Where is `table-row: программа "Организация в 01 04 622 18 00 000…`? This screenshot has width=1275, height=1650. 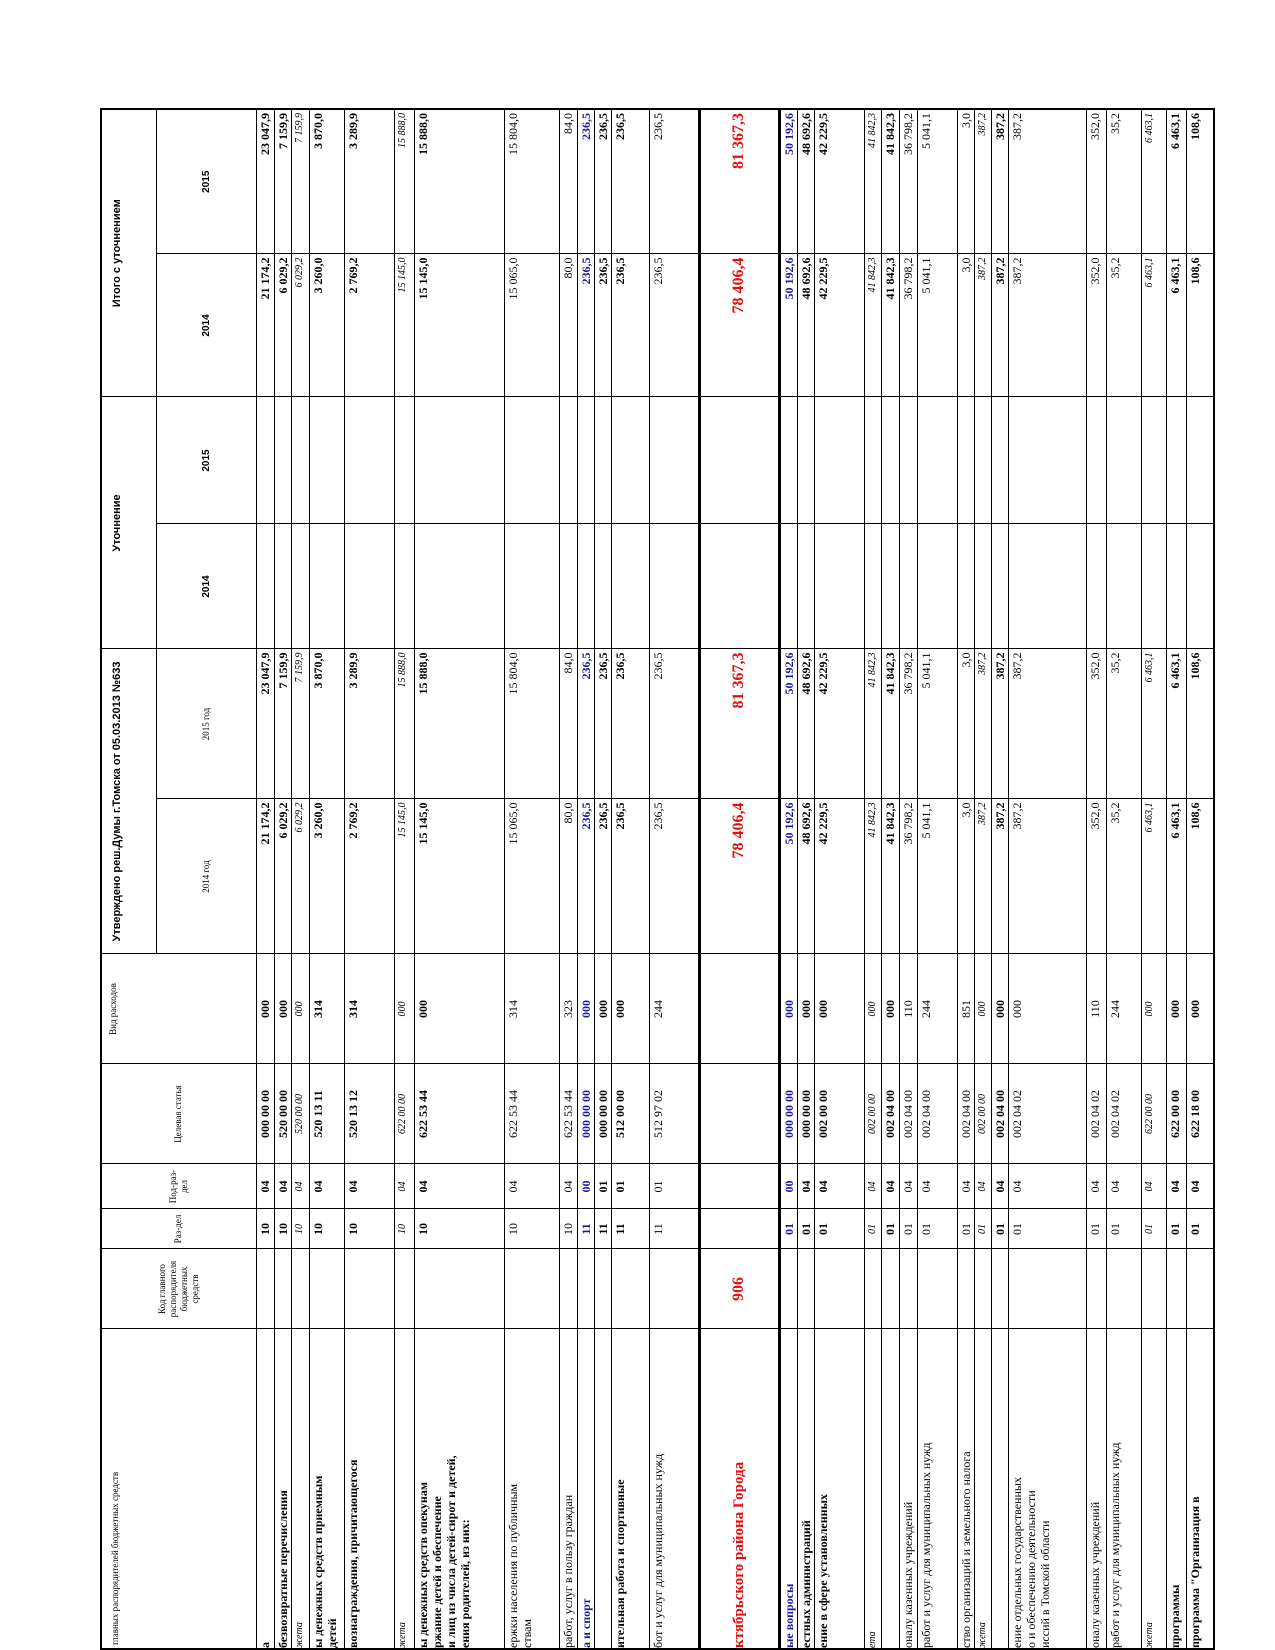 table-row: программа "Организация в 01 04 622 18 00 000… is located at coordinates (1200, 878).